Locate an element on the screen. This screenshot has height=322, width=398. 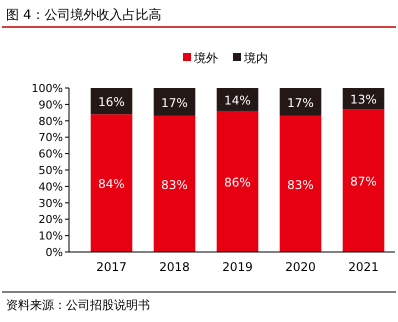
data-label: 86% is located at coordinates (237, 182).